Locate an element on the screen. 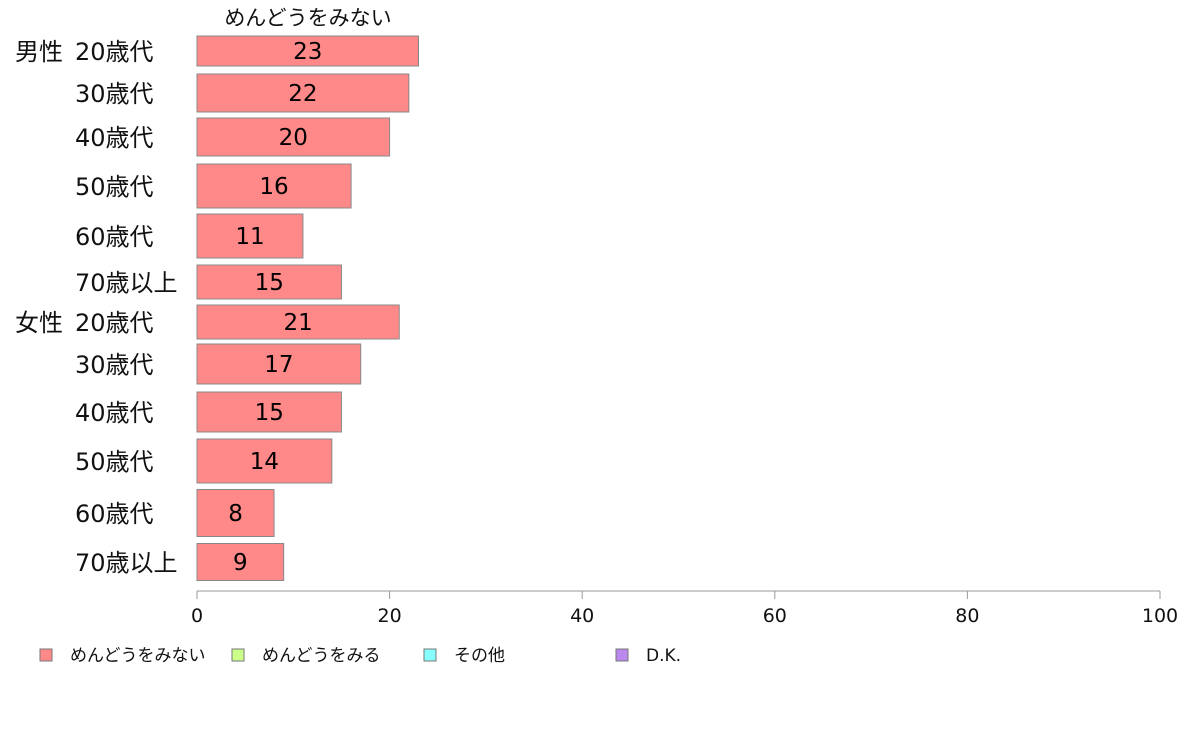 The width and height of the screenshot is (1188, 736). legend-label: D.K. is located at coordinates (663, 656).